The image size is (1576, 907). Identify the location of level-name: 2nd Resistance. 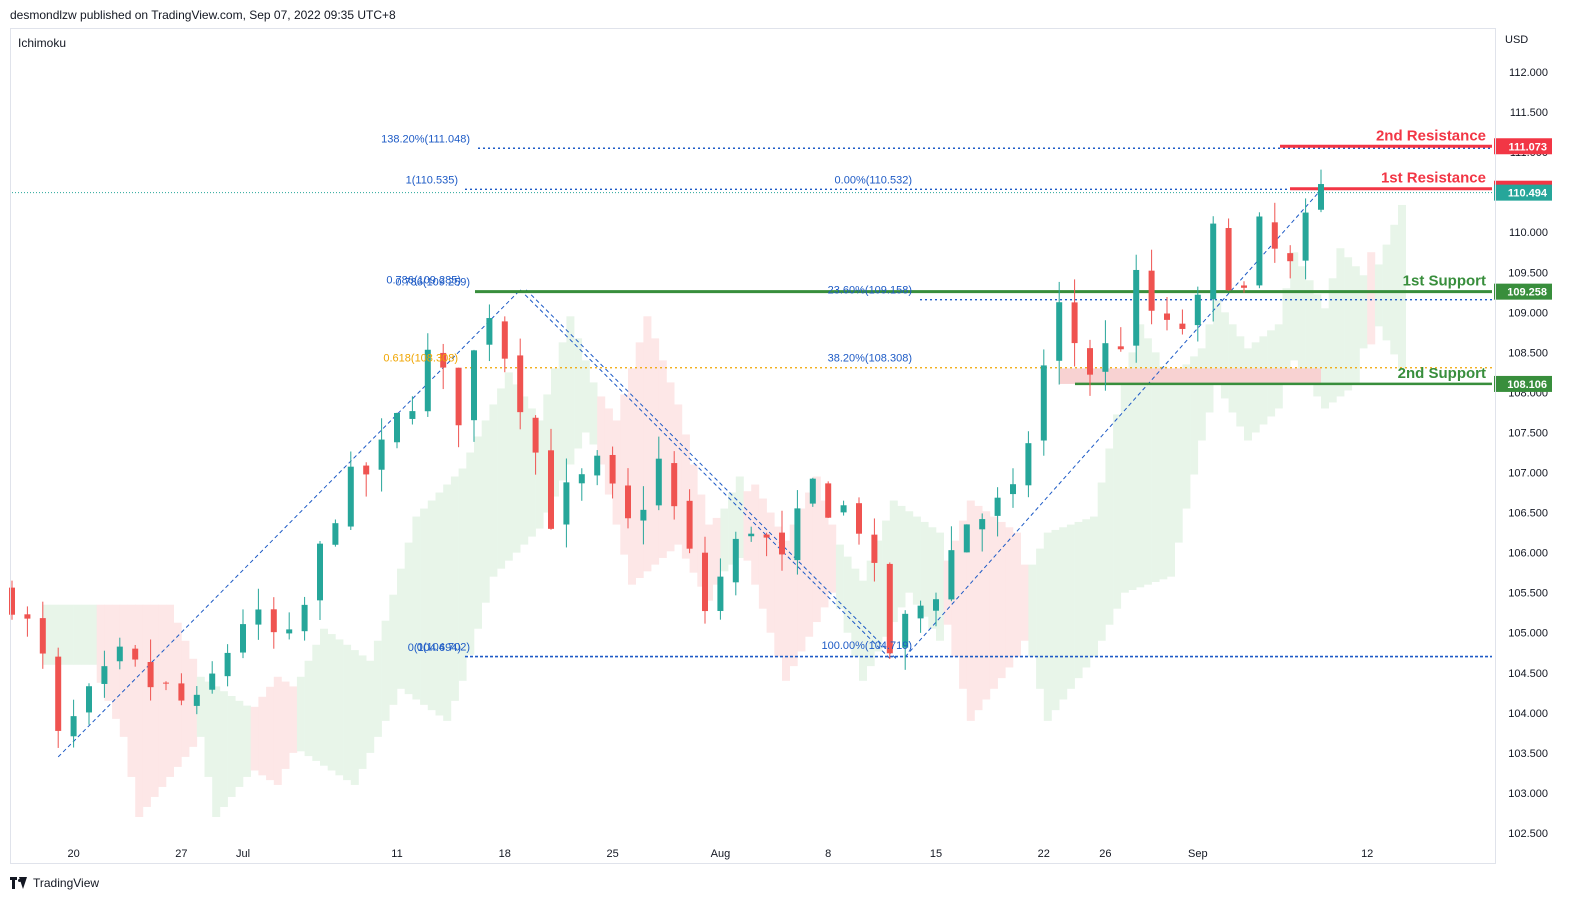
(1431, 135).